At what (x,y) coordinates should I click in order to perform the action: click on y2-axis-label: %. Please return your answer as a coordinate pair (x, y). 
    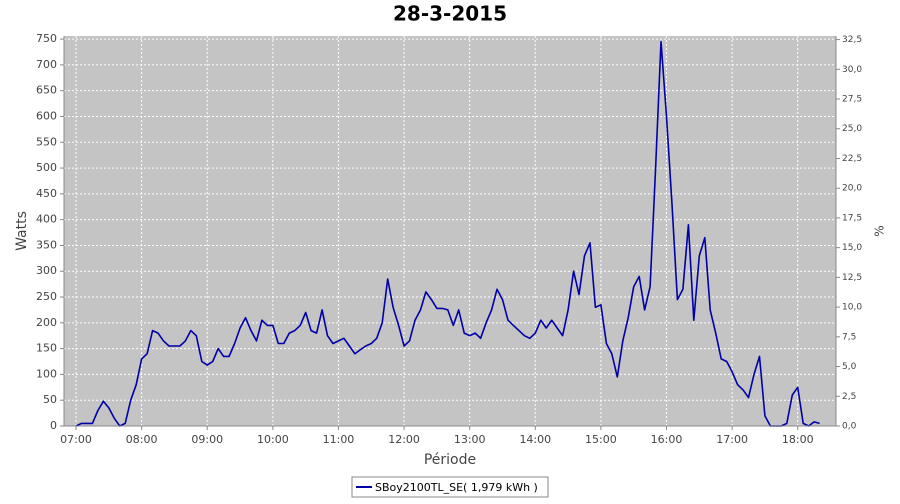
    Looking at the image, I should click on (880, 230).